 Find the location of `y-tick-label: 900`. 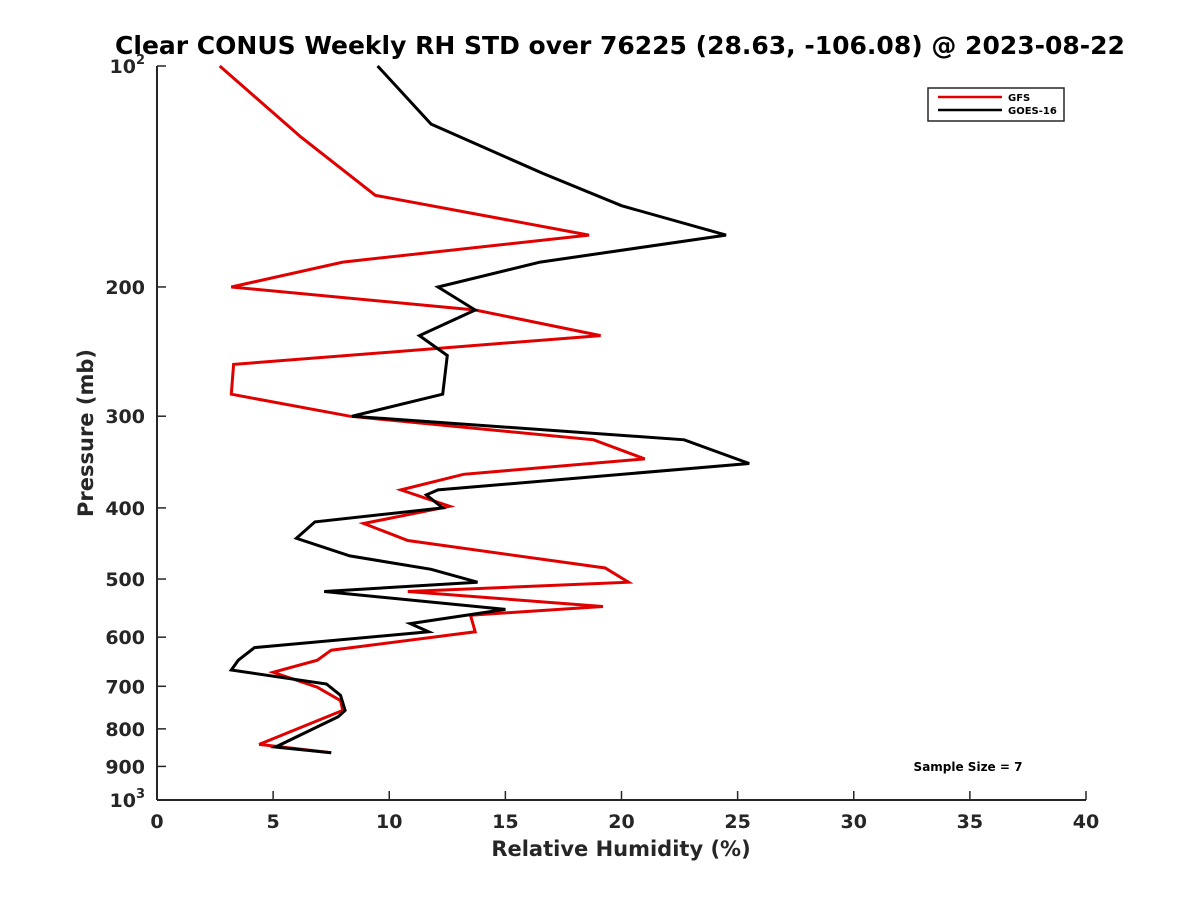

y-tick-label: 900 is located at coordinates (125, 767).